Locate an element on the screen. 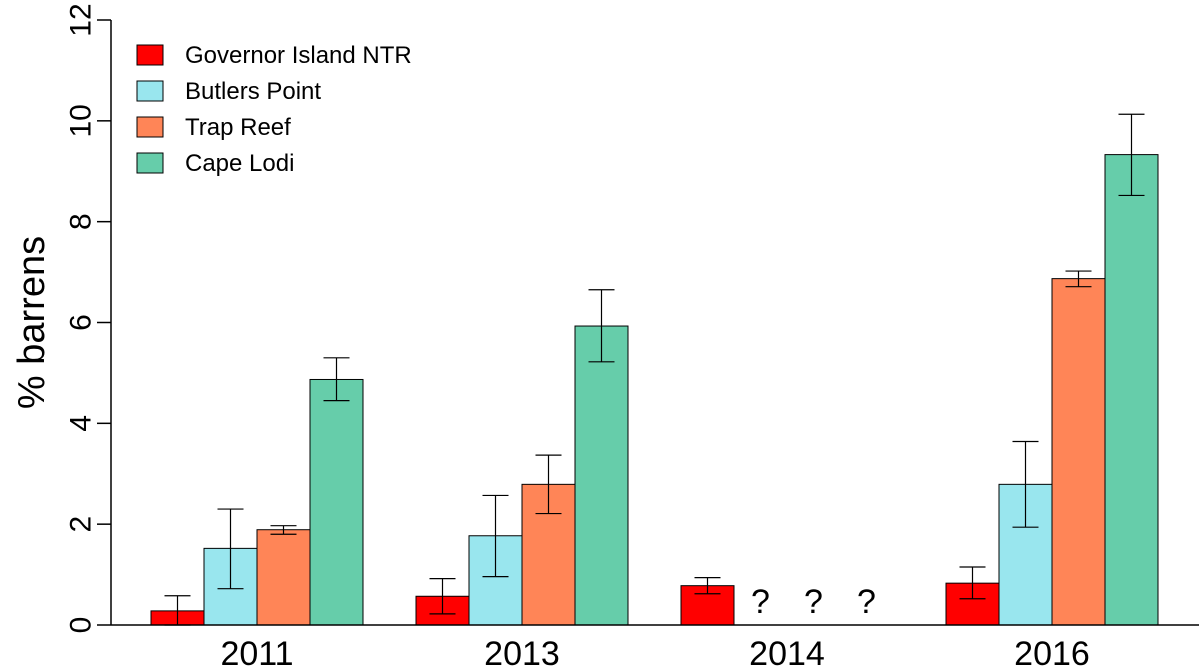 This screenshot has width=1200, height=671. legend-item-trap-reef: Trap Reef is located at coordinates (213, 127).